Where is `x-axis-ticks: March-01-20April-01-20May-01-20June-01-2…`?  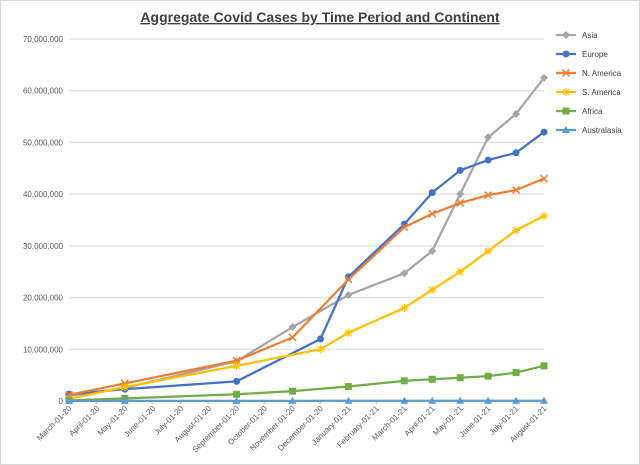 x-axis-ticks: March-01-20April-01-20May-01-20June-01-2… is located at coordinates (292, 427).